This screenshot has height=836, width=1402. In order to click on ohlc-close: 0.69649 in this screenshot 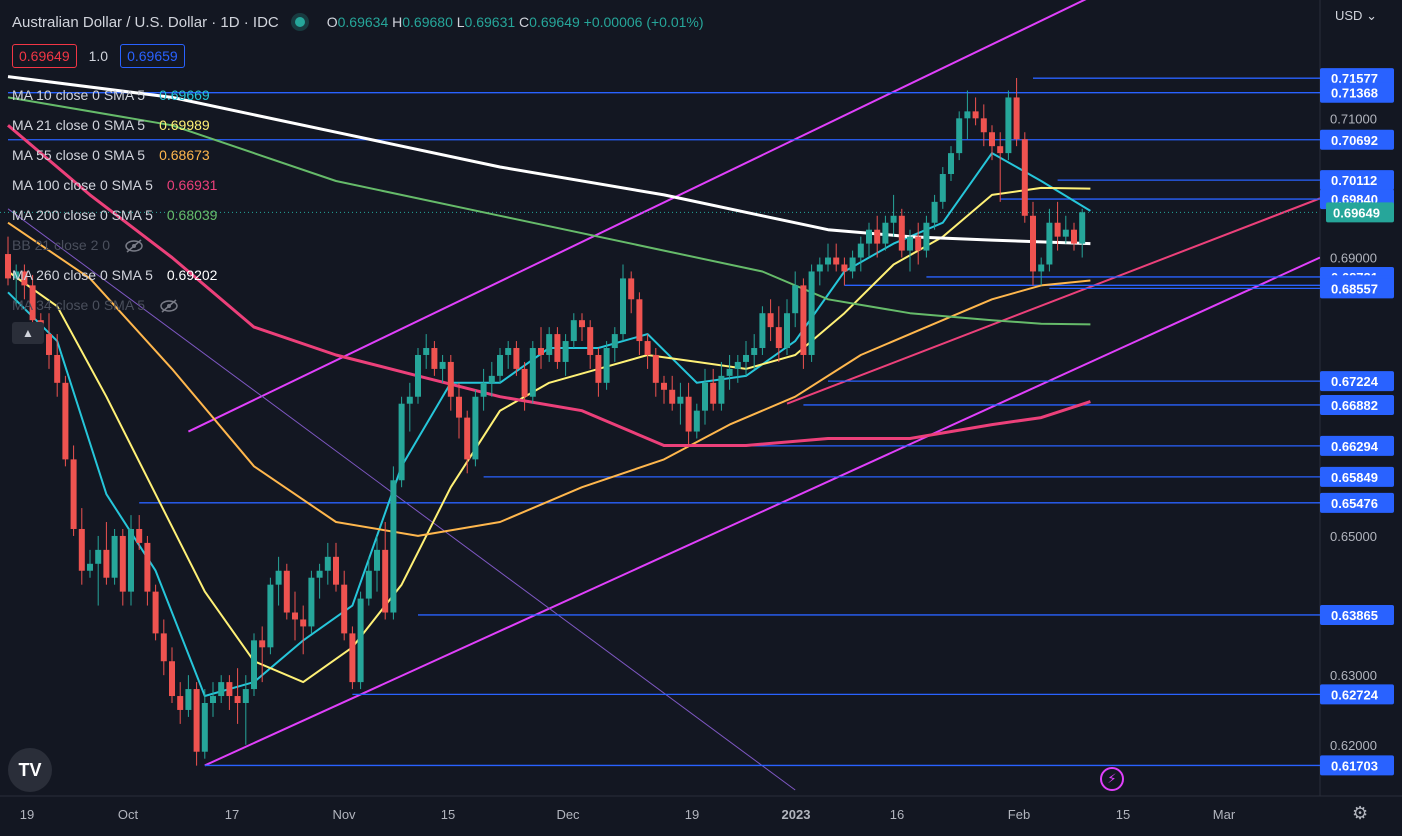, I will do `click(554, 22)`.